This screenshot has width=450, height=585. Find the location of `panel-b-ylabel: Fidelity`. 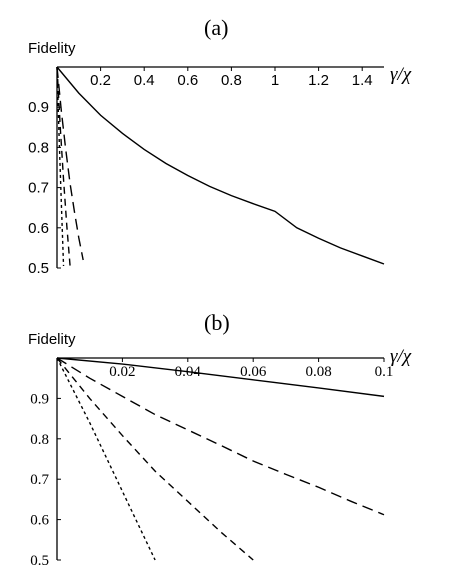

panel-b-ylabel: Fidelity is located at coordinates (52, 339).